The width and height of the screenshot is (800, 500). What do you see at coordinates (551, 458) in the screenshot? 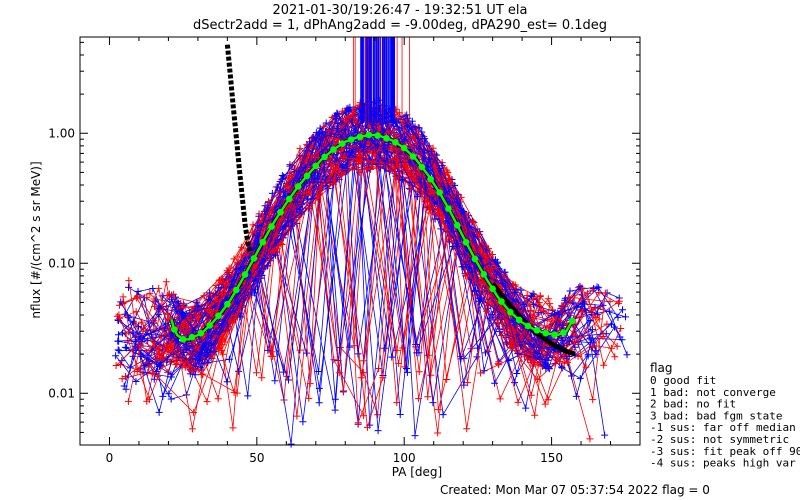
I see `x-tick-label: 150` at bounding box center [551, 458].